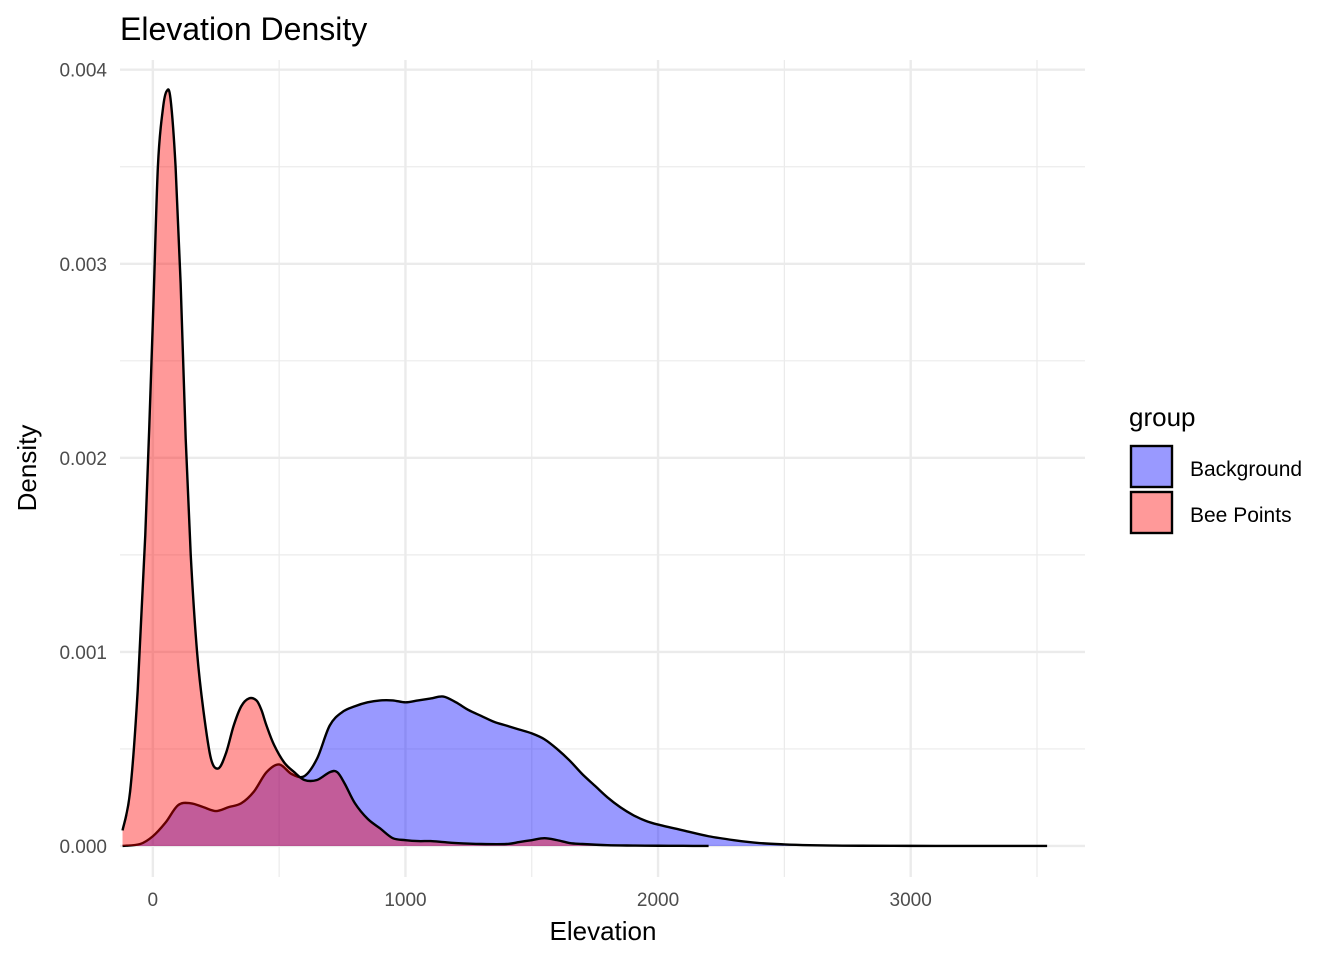 The width and height of the screenshot is (1344, 960). Describe the element at coordinates (603, 931) in the screenshot. I see `x-axis-title: Elevation` at that location.